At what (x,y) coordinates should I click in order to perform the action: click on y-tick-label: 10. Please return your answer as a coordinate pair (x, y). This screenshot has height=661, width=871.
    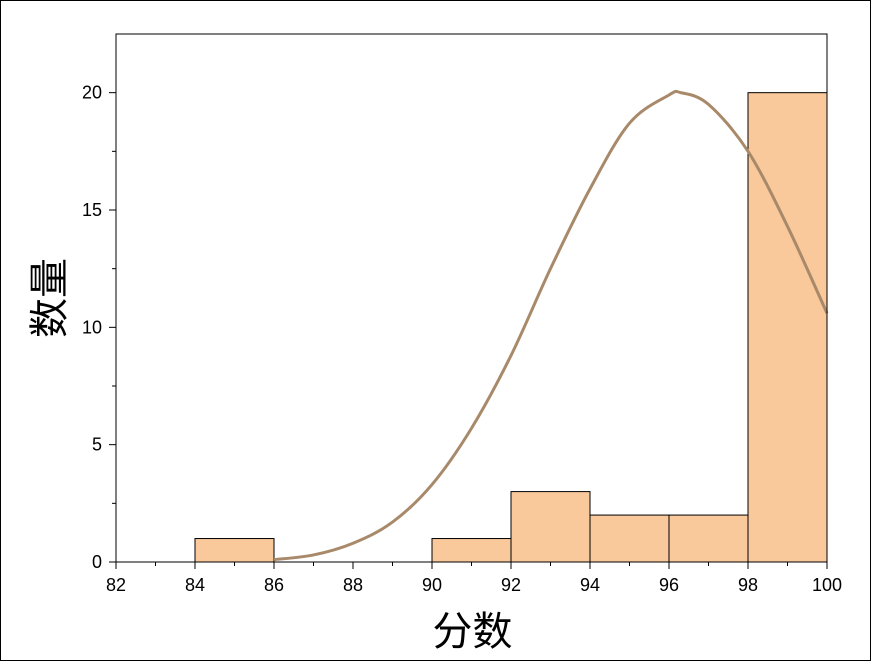
    Looking at the image, I should click on (92, 327).